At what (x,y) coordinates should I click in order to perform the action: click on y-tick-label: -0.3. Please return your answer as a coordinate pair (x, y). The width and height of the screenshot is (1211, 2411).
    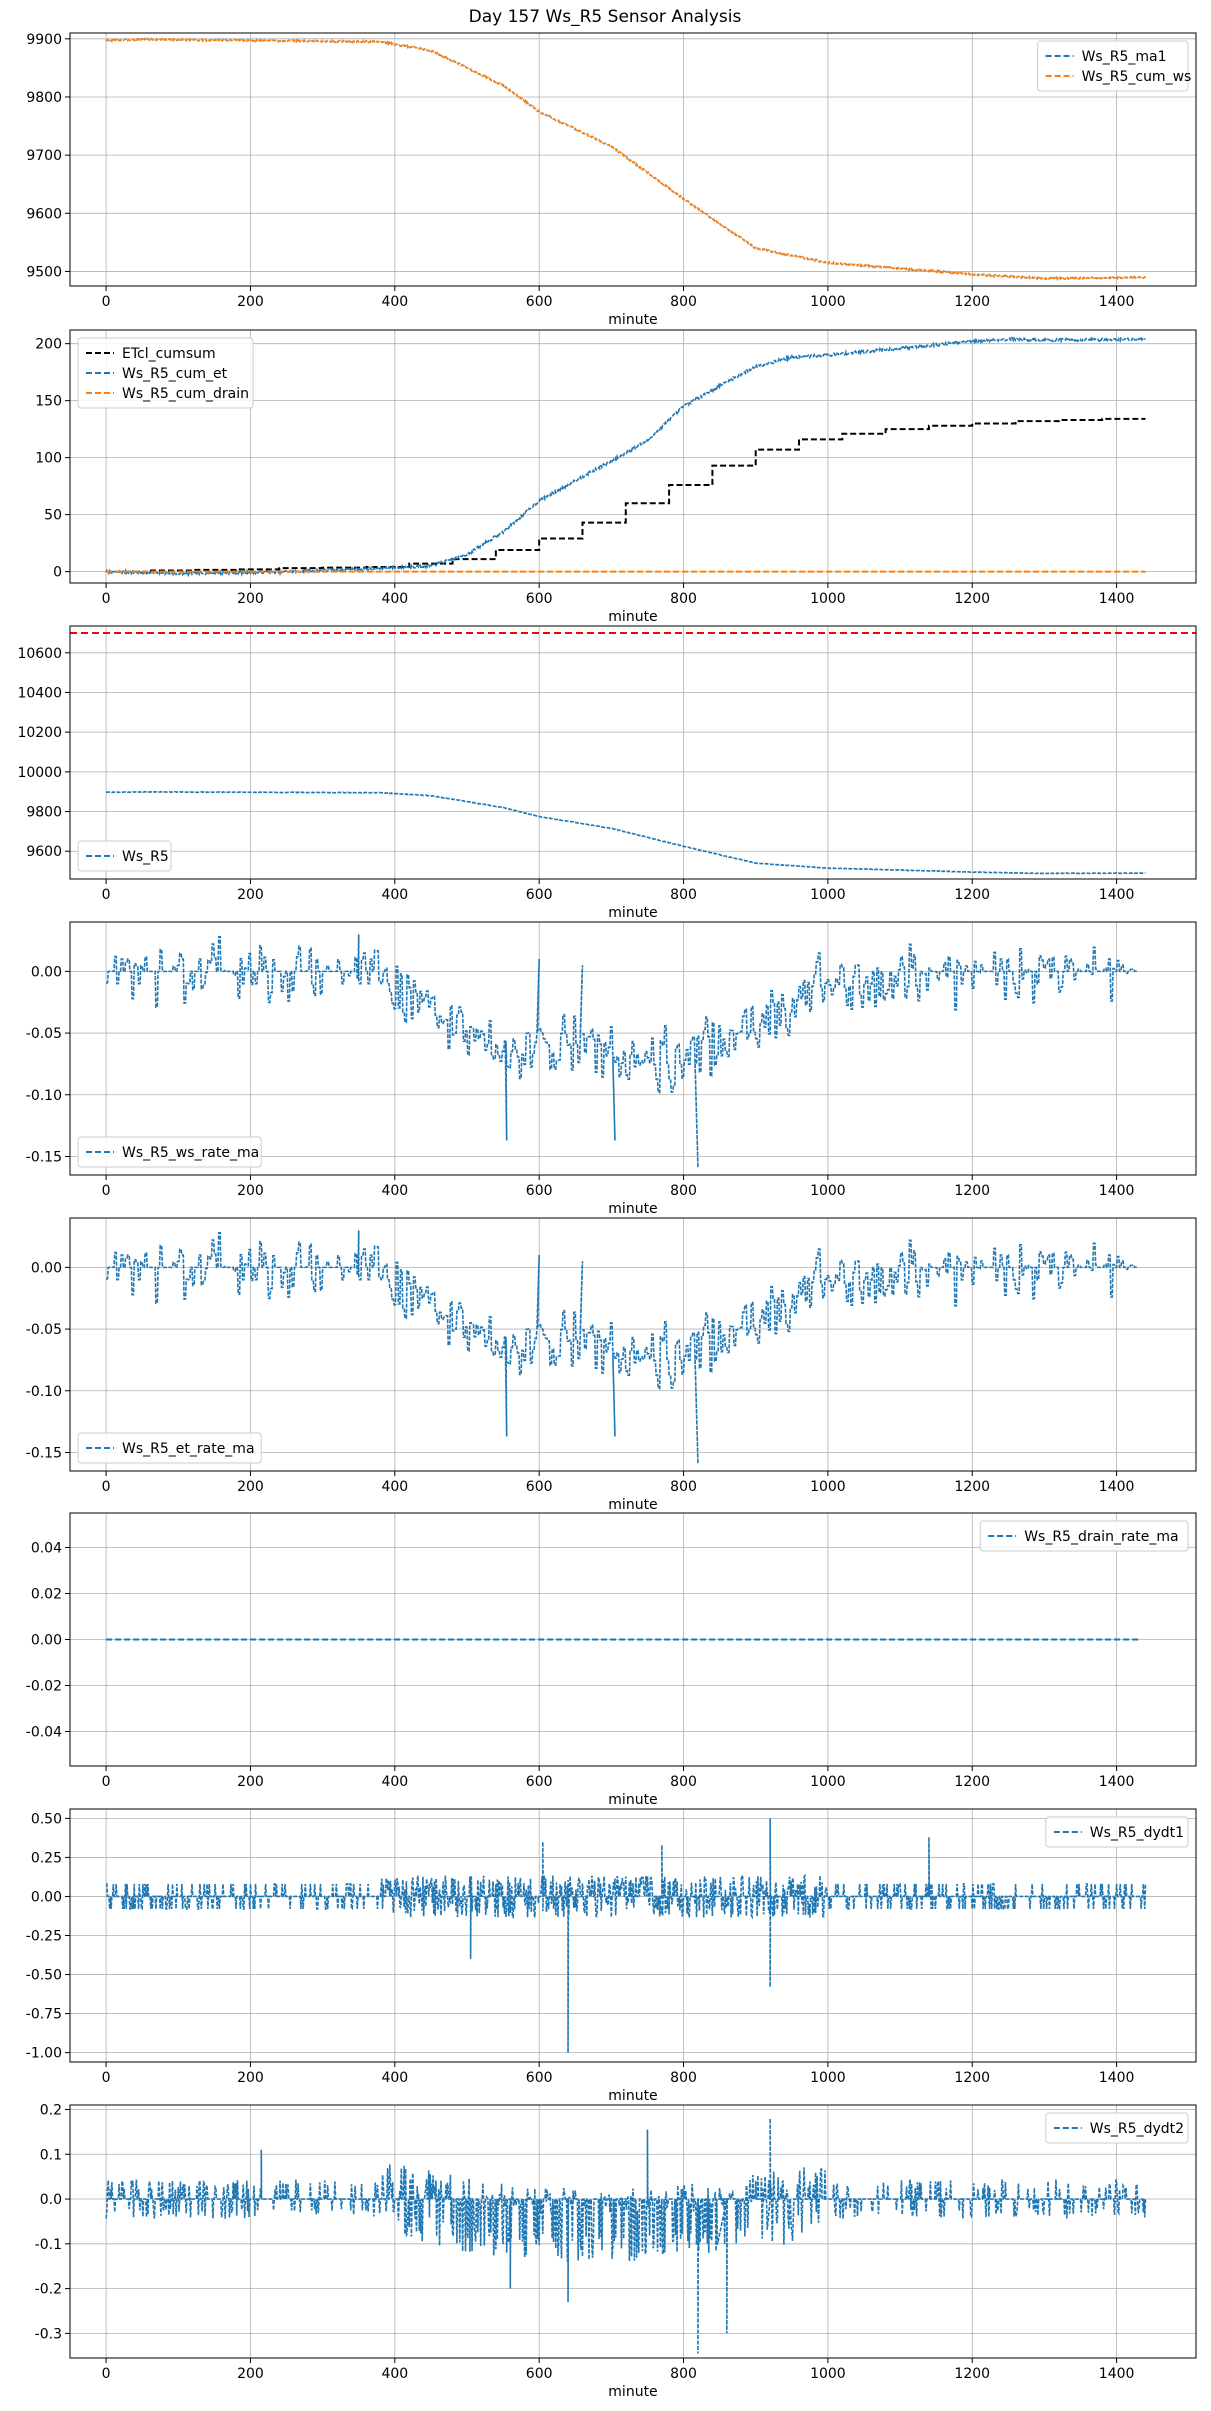
    Looking at the image, I should click on (48, 2334).